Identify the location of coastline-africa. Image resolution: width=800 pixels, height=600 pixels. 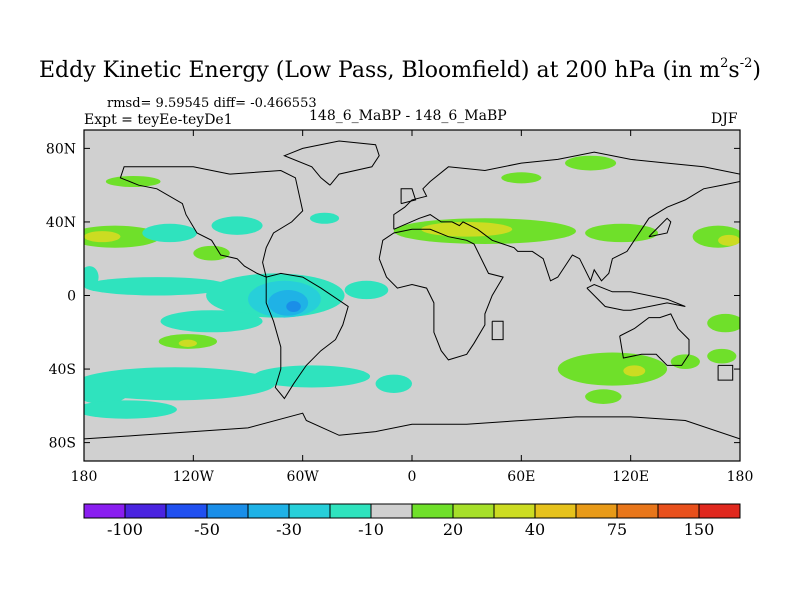
(441, 294).